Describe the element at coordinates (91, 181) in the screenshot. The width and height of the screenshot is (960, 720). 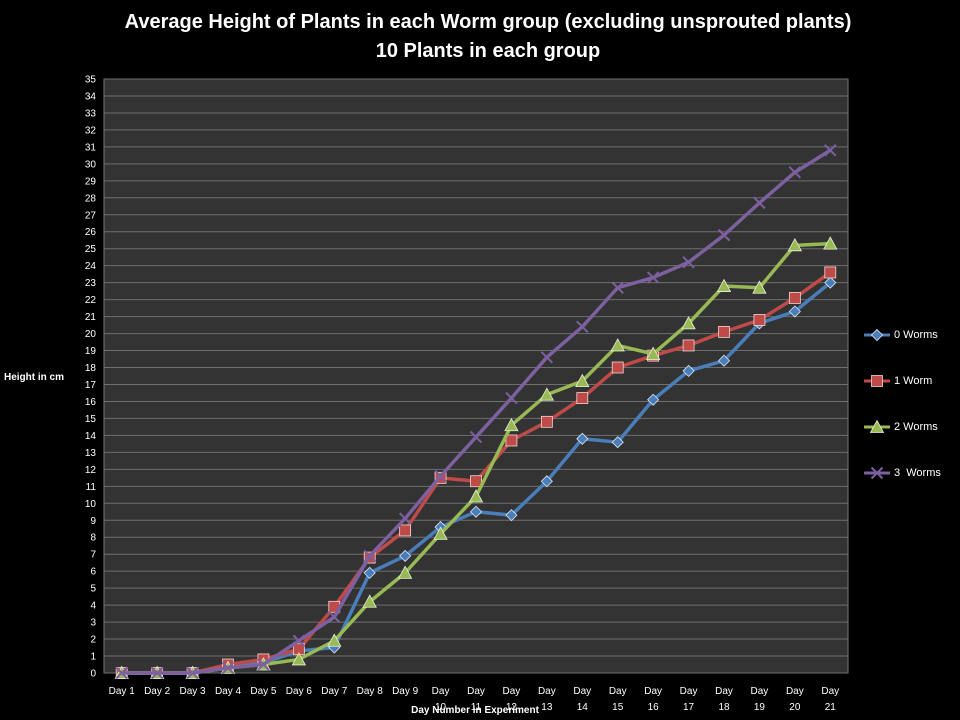
I see `y-tick-label-29: 29` at that location.